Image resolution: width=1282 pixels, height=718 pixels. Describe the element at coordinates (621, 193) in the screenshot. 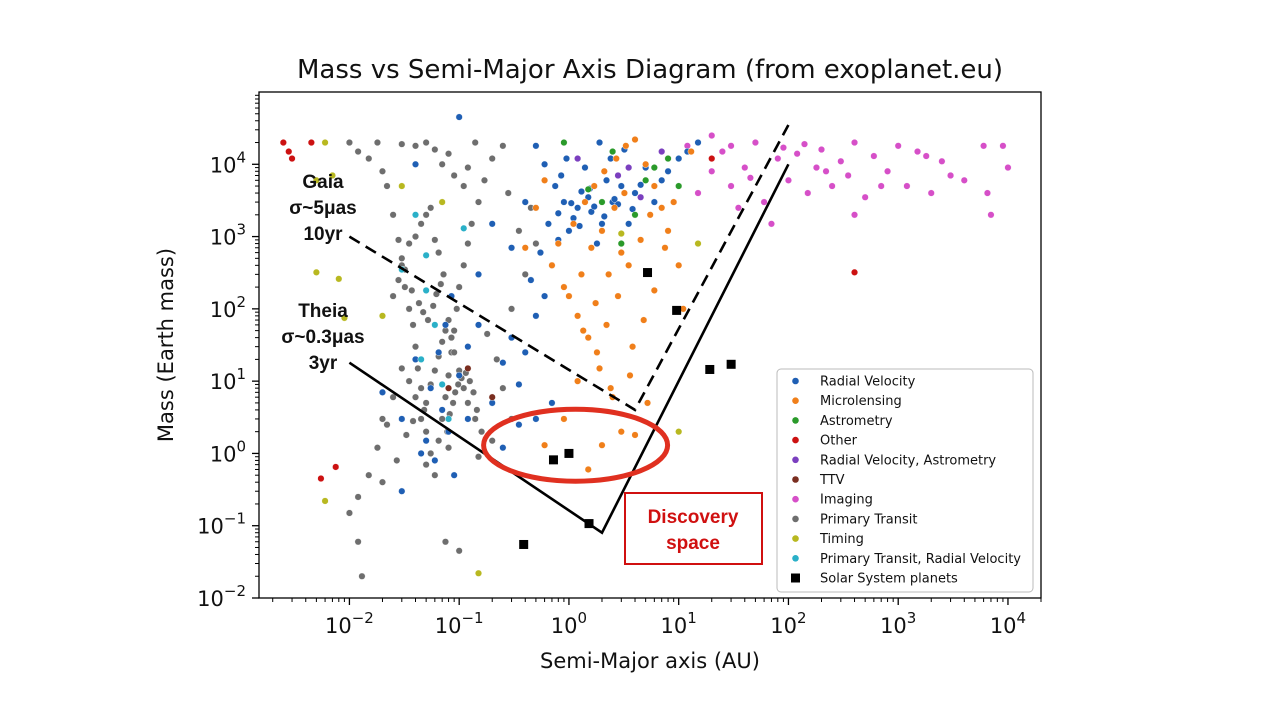

I see `series-astrometry` at that location.